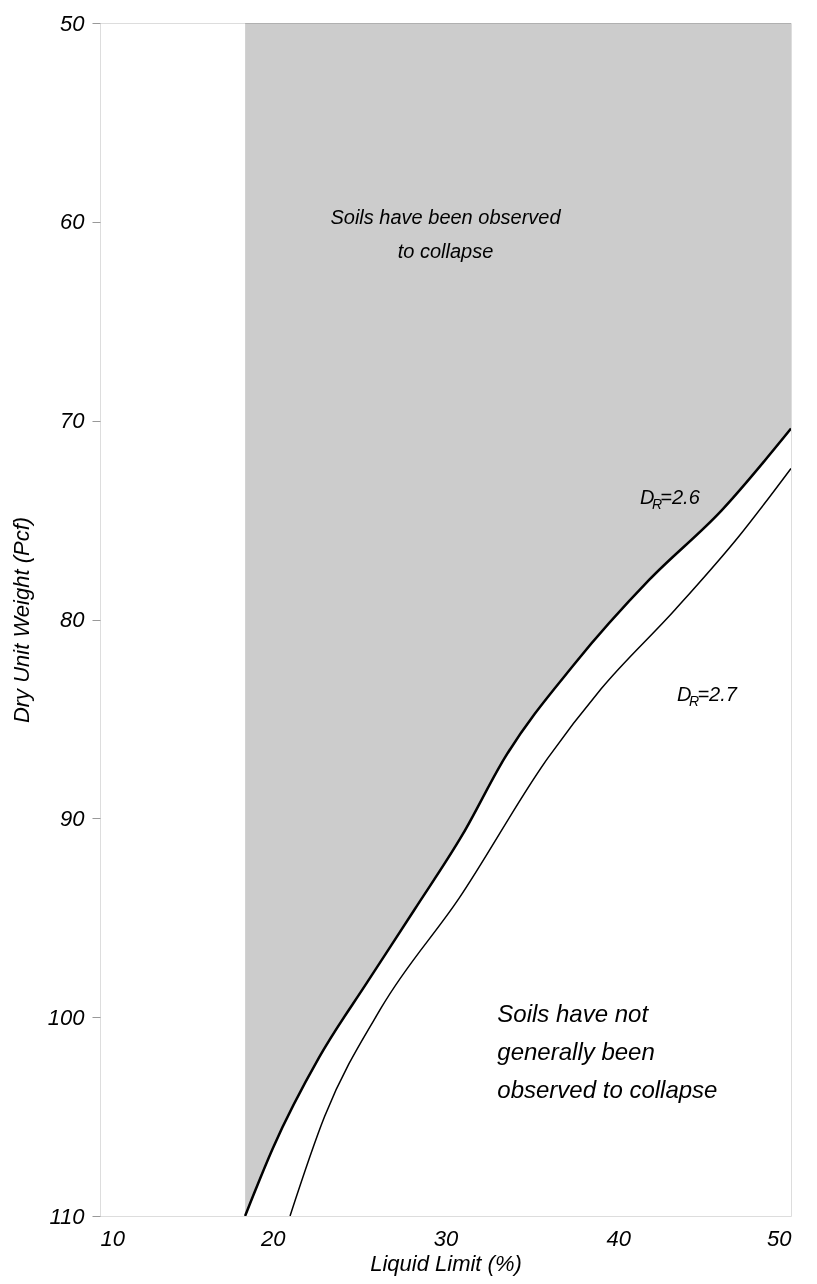  Describe the element at coordinates (73, 421) in the screenshot. I see `y-tick-label: 70` at that location.